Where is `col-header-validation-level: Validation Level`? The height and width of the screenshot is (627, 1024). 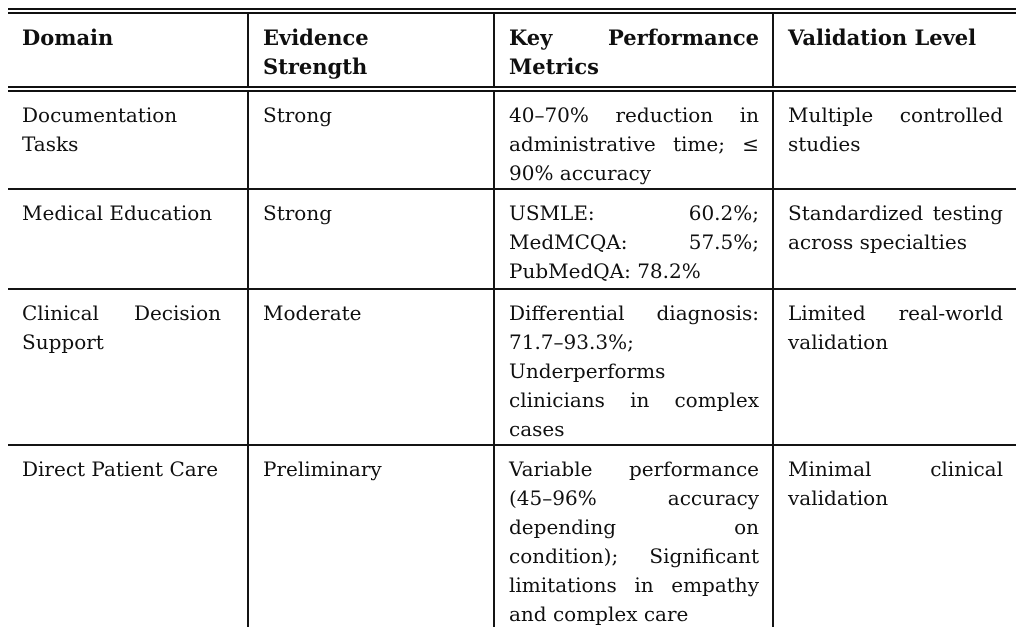 col-header-validation-level: Validation Level is located at coordinates (894, 51).